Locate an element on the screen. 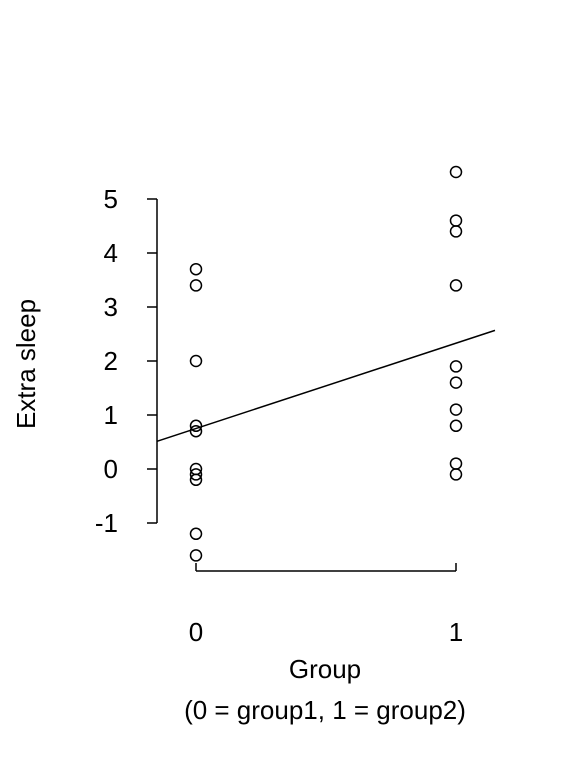 This screenshot has width=576, height=768. y-tick-label: 1 is located at coordinates (111, 415).